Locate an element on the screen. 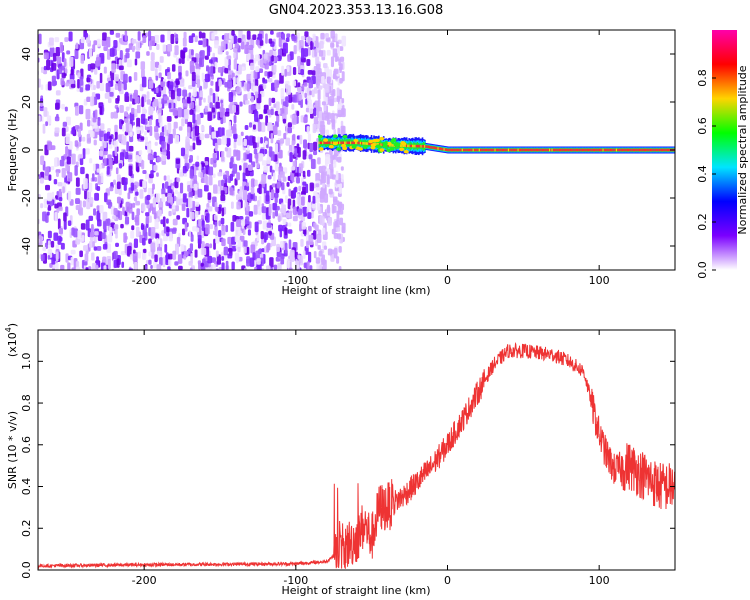 The image size is (750, 600). colorbar-label: Normalized spectral amplitude is located at coordinates (742, 149).